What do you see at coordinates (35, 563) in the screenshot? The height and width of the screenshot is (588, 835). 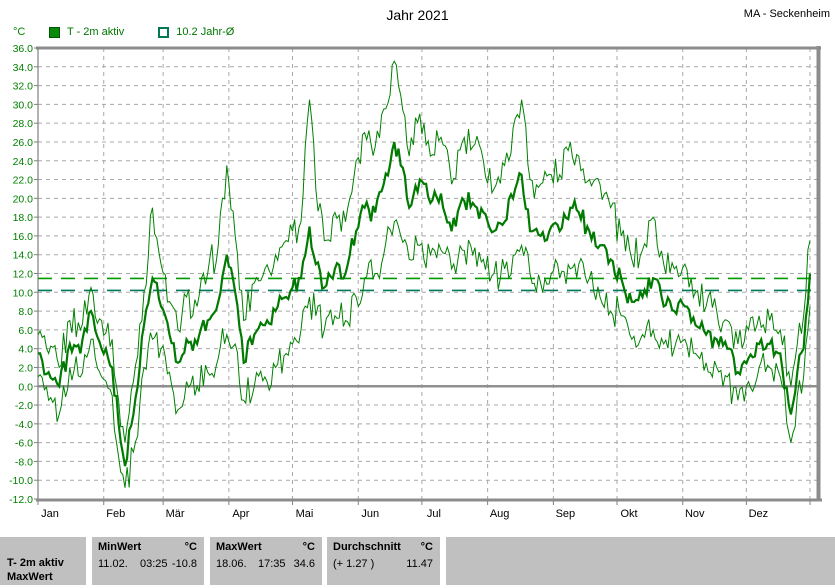 I see `stats-series-label: T- 2m aktiv` at bounding box center [35, 563].